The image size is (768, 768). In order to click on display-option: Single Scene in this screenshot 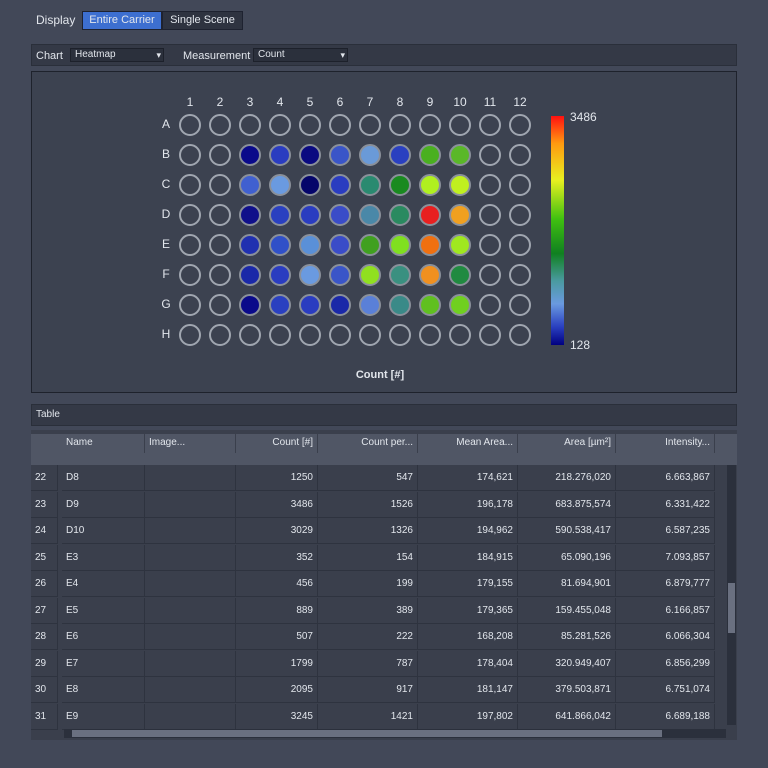, I will do `click(202, 20)`.